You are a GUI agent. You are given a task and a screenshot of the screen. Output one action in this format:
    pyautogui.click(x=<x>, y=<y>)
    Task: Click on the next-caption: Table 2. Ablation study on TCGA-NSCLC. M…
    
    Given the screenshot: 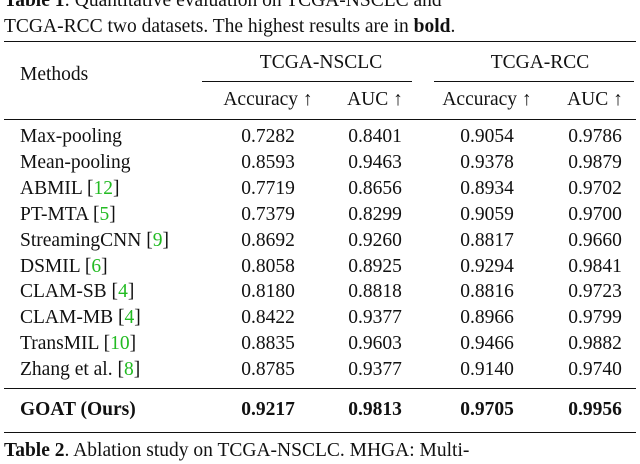 What is the action you would take?
    pyautogui.click(x=236, y=451)
    